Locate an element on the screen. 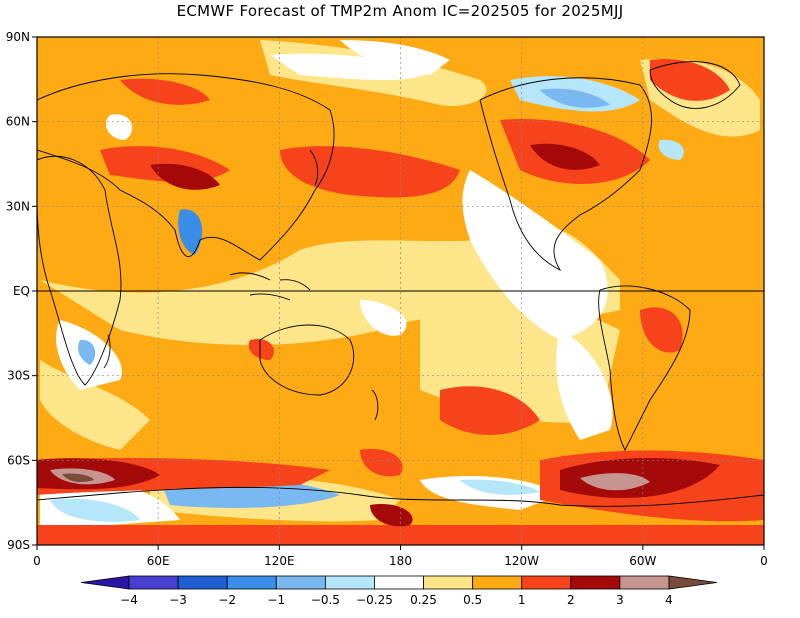  colorbar-label: 4 is located at coordinates (669, 600).